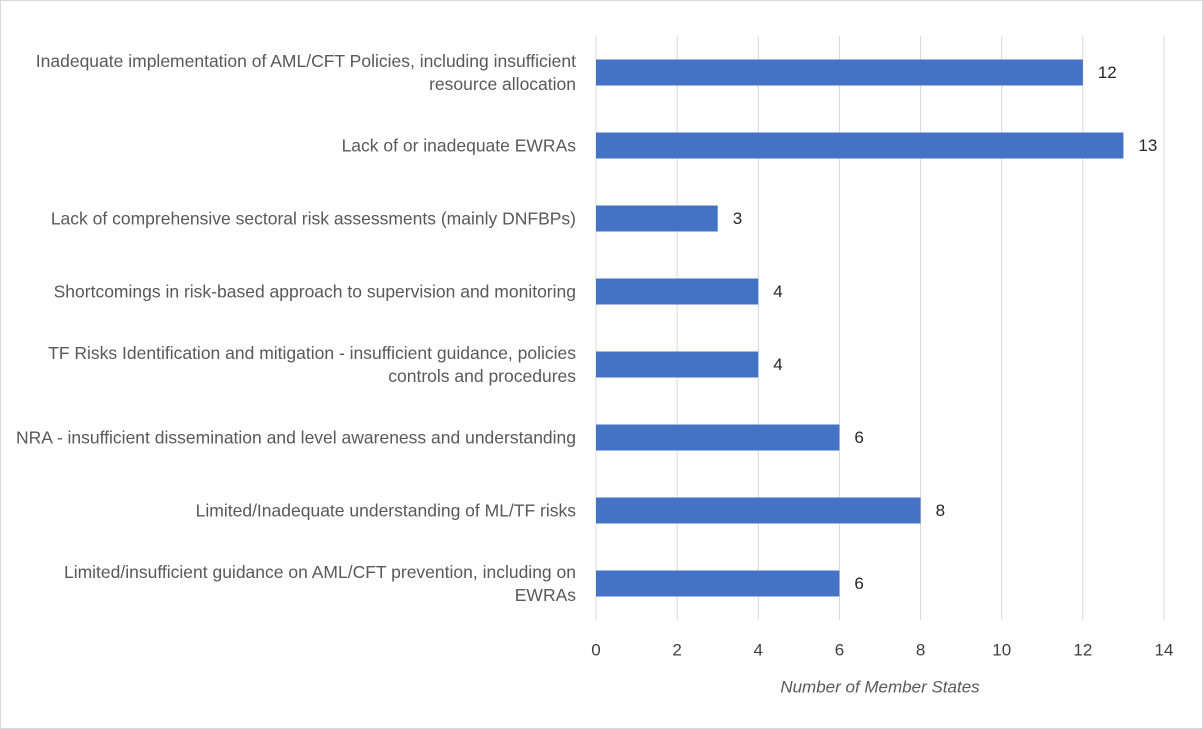  I want to click on value-label: 12, so click(1107, 72).